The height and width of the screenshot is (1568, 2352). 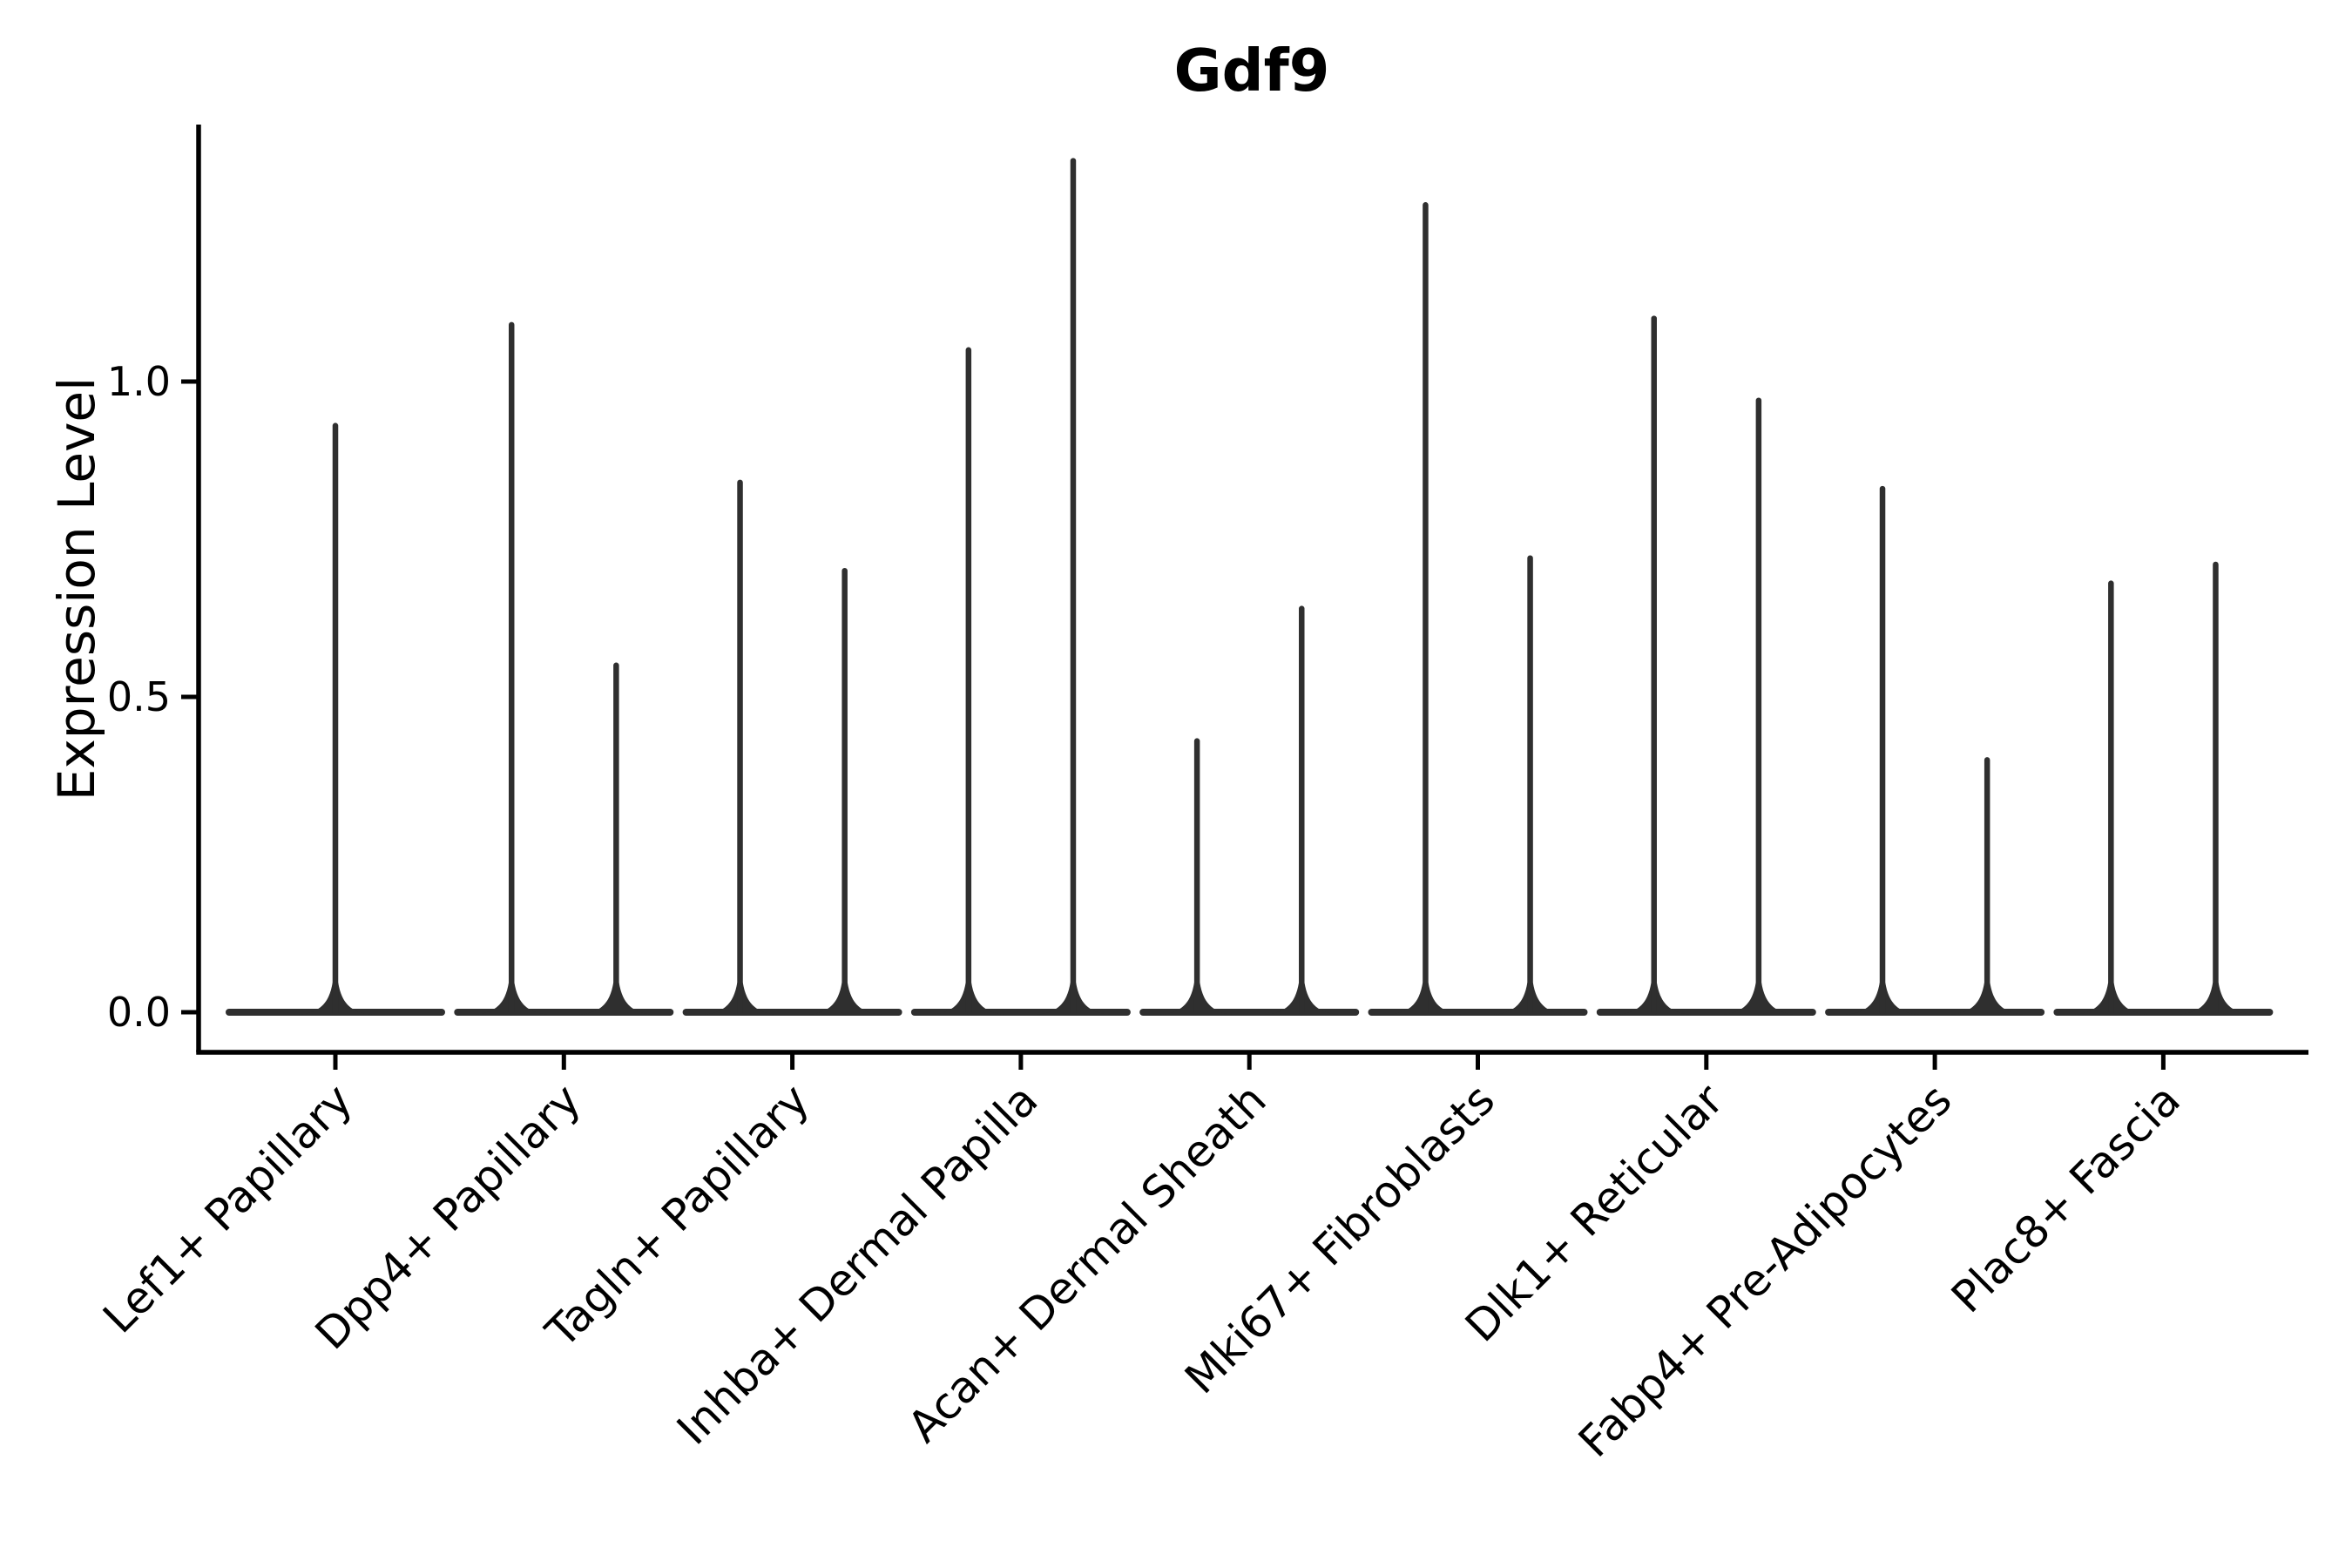 What do you see at coordinates (228, 1208) in the screenshot?
I see `x-tick-label: Lef1+ Papillary` at bounding box center [228, 1208].